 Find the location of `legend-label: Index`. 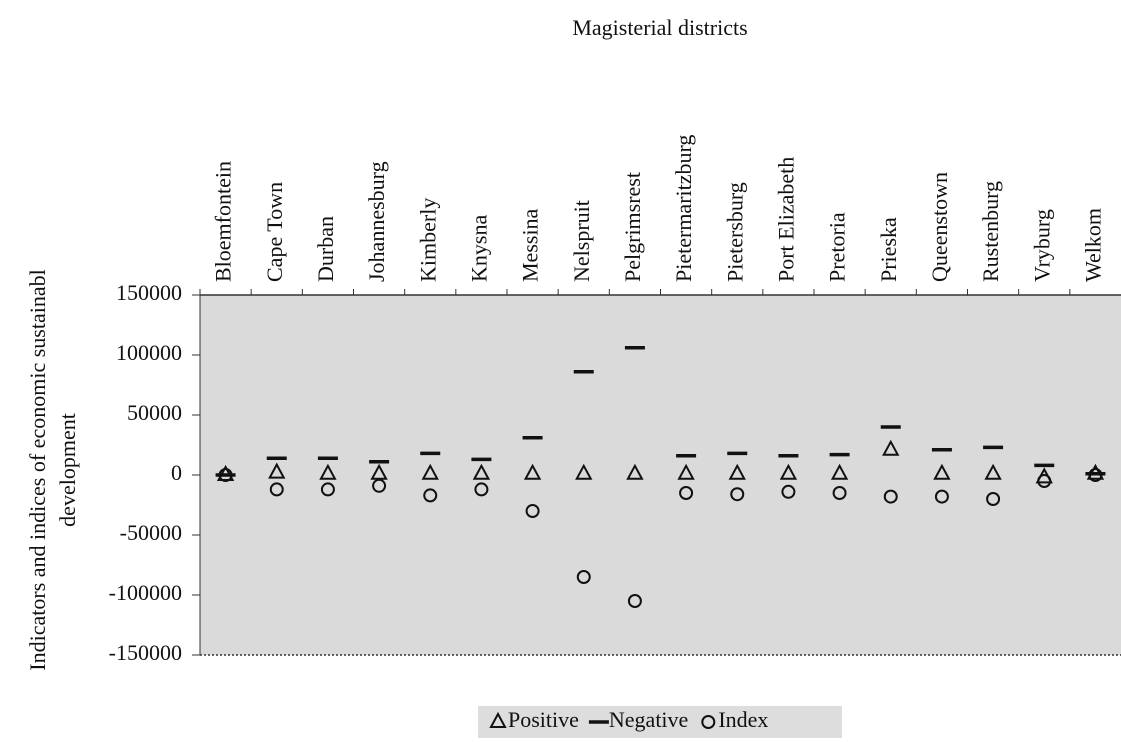

legend-label: Index is located at coordinates (743, 719).